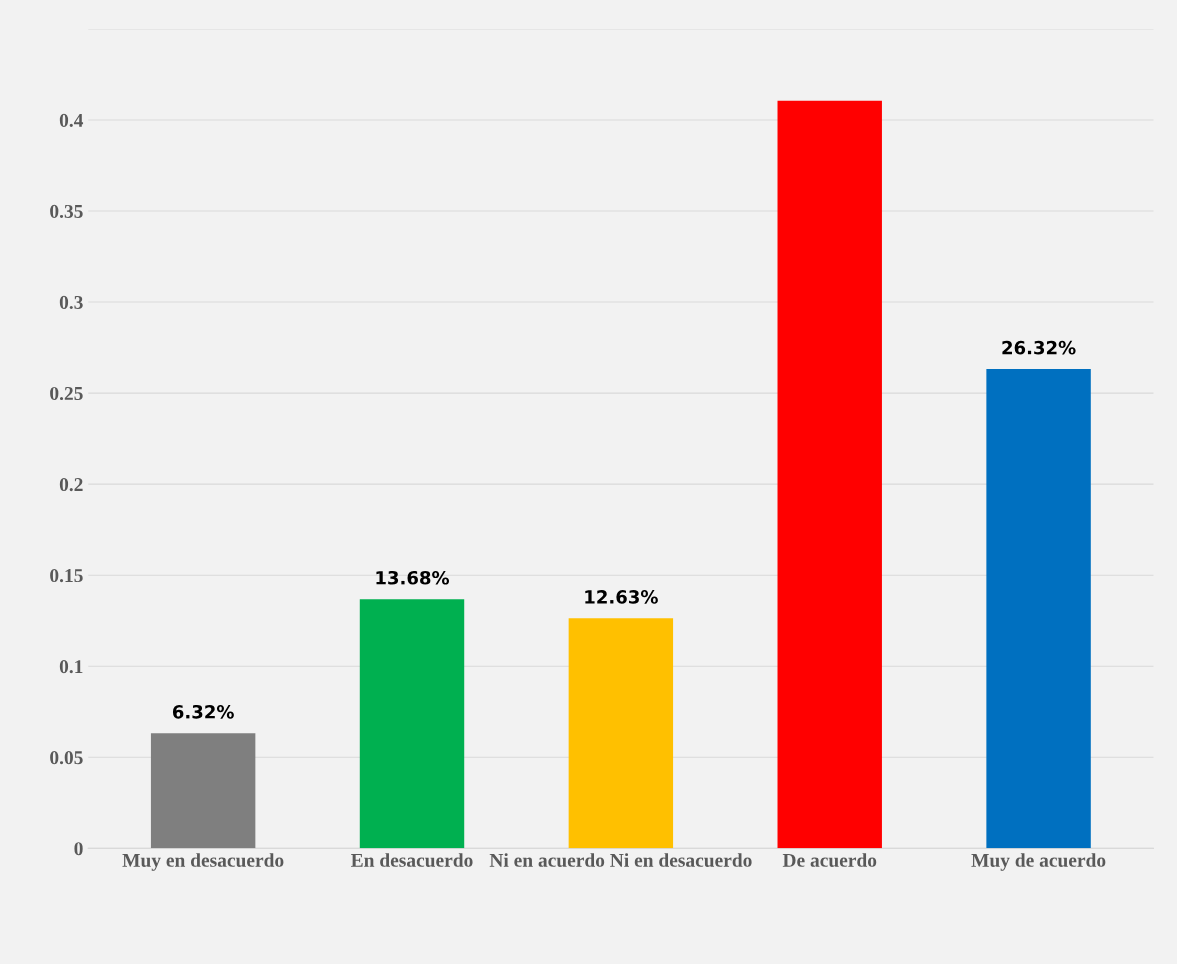 The image size is (1177, 964). Describe the element at coordinates (71, 667) in the screenshot. I see `y-tick-label: 0.1` at that location.